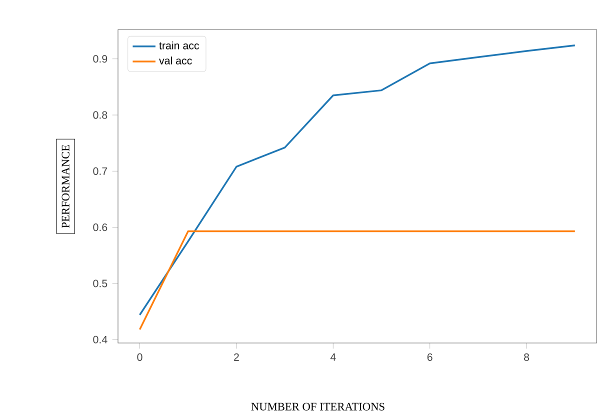 Image resolution: width=601 pixels, height=416 pixels. What do you see at coordinates (100, 115) in the screenshot?
I see `y-tick-label: 0.8` at bounding box center [100, 115].